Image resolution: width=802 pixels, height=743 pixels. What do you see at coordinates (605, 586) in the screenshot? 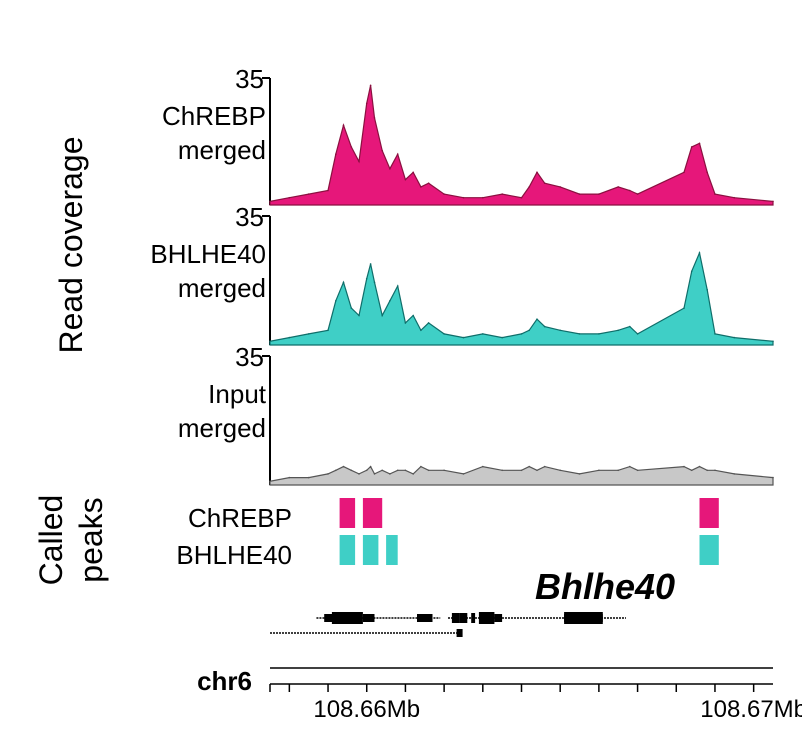
I see `gene-name: Bhlhe40` at bounding box center [605, 586].